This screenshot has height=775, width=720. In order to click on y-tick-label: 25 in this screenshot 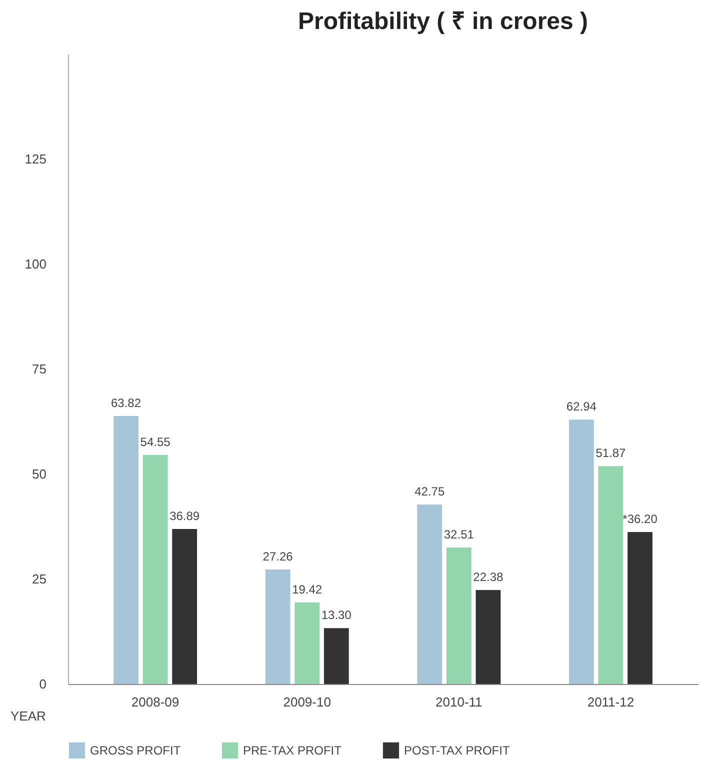, I will do `click(39, 579)`.